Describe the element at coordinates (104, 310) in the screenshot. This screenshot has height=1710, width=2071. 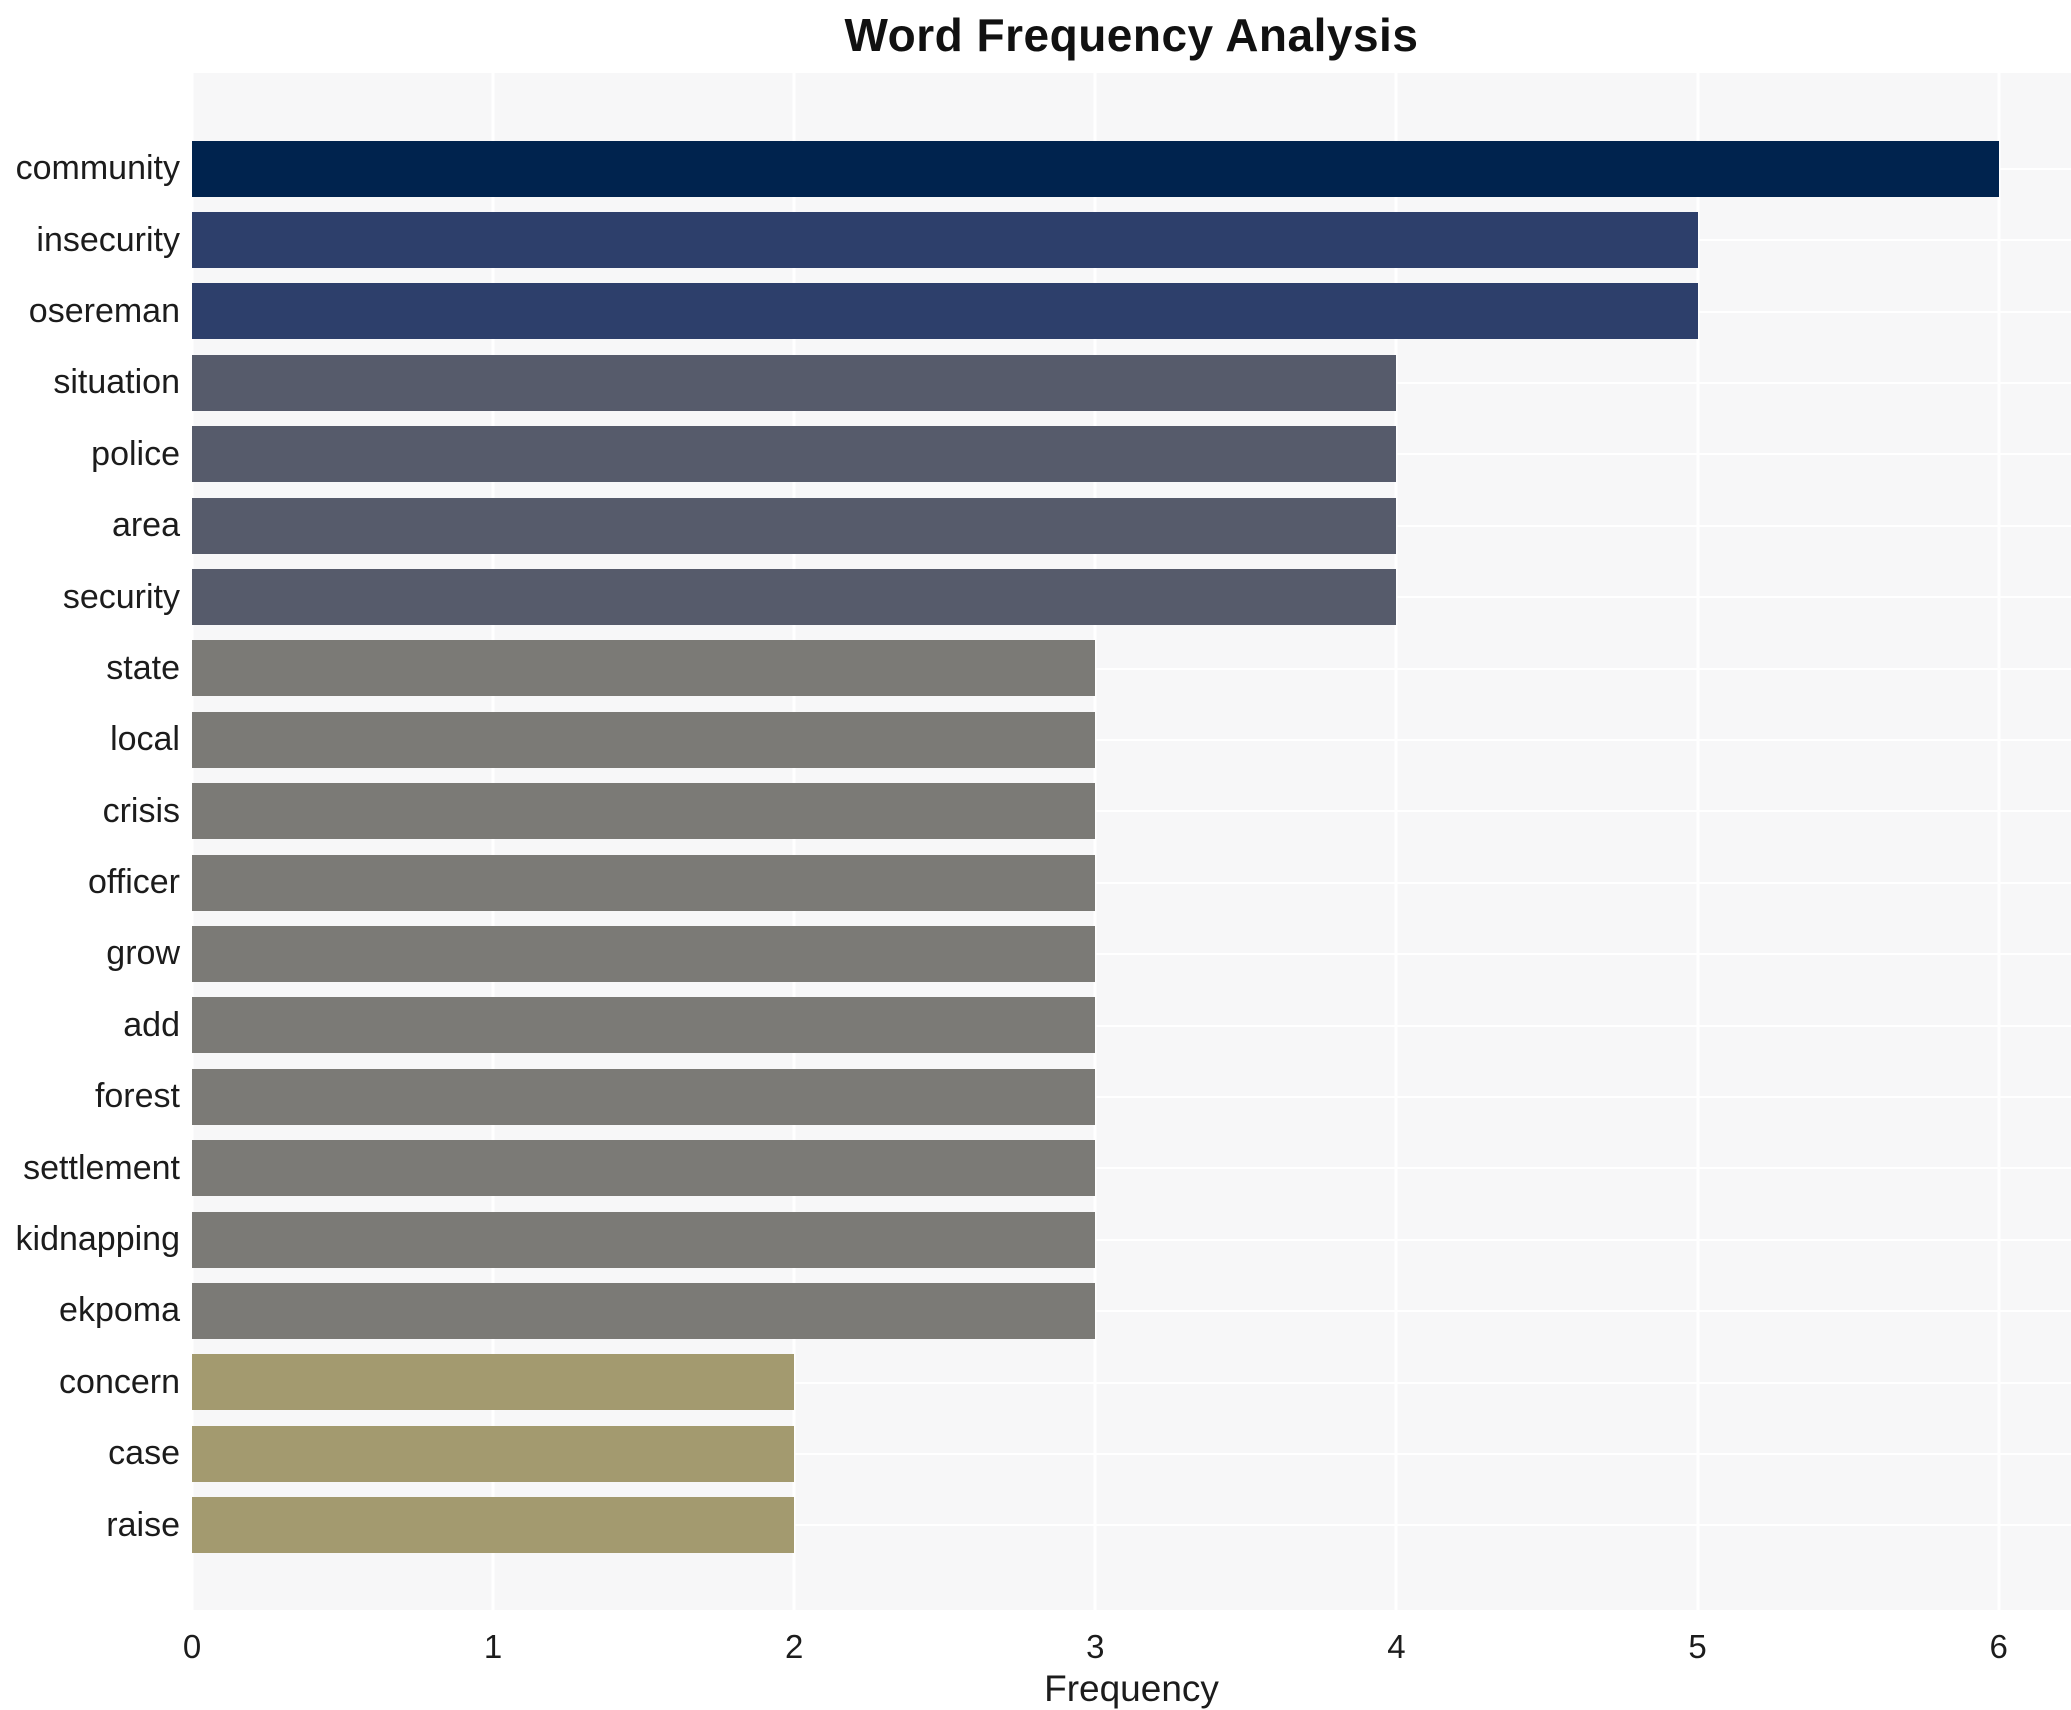
I see `y-tick-label: osereman` at that location.